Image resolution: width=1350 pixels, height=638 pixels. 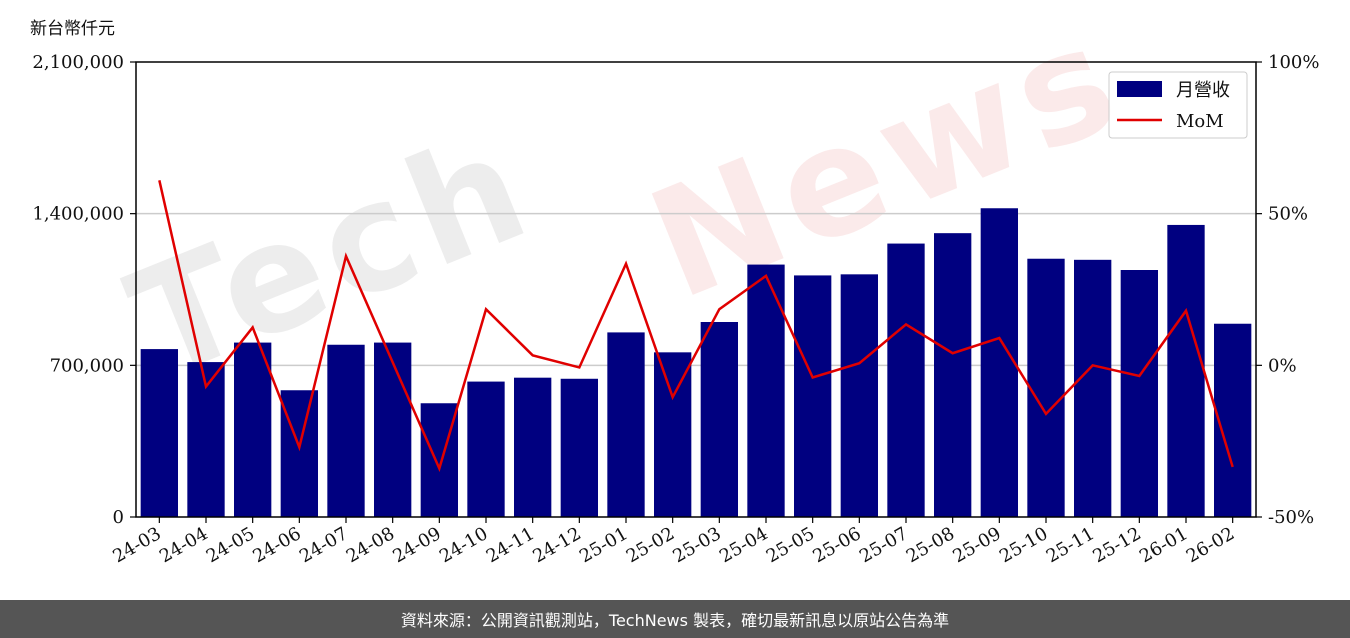 What do you see at coordinates (1288, 214) in the screenshot?
I see `y-right-tick-label: 50%` at bounding box center [1288, 214].